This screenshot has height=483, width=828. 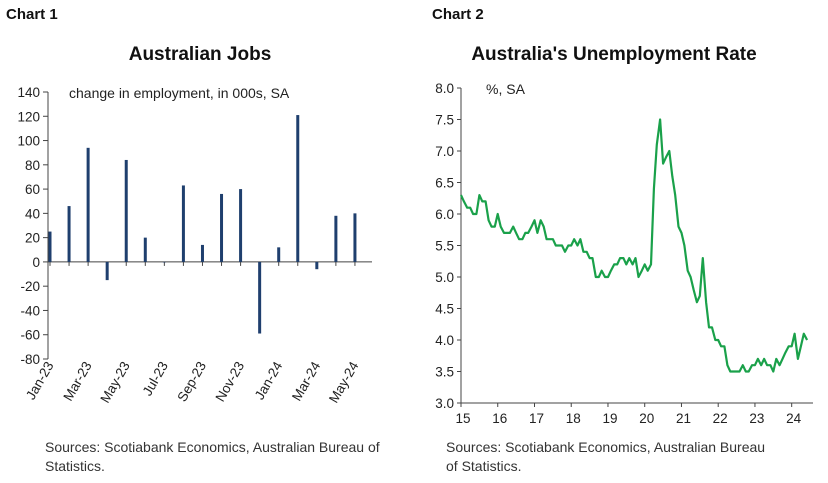 What do you see at coordinates (269, 381) in the screenshot?
I see `x-tick-label: Jan-24` at bounding box center [269, 381].